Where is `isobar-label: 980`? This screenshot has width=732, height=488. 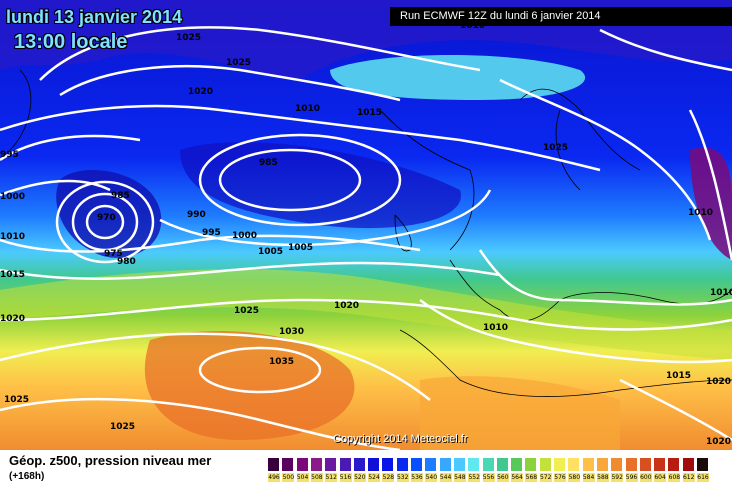
isobar-label: 980 is located at coordinates (126, 262).